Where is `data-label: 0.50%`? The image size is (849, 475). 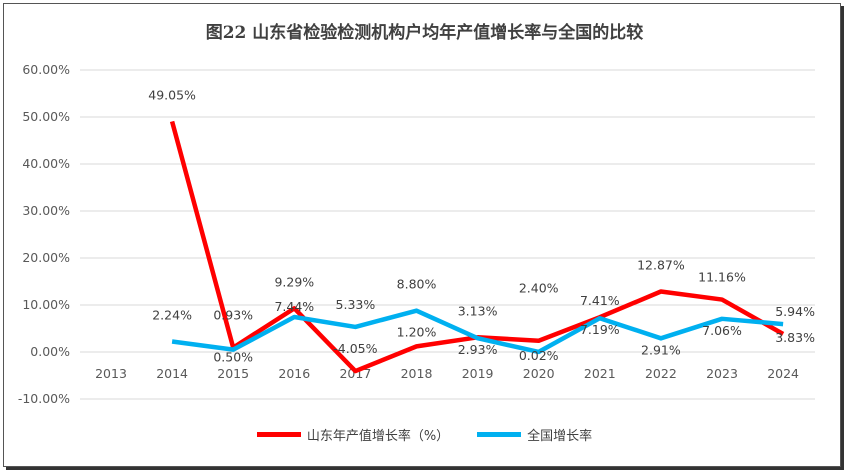 data-label: 0.50% is located at coordinates (233, 357).